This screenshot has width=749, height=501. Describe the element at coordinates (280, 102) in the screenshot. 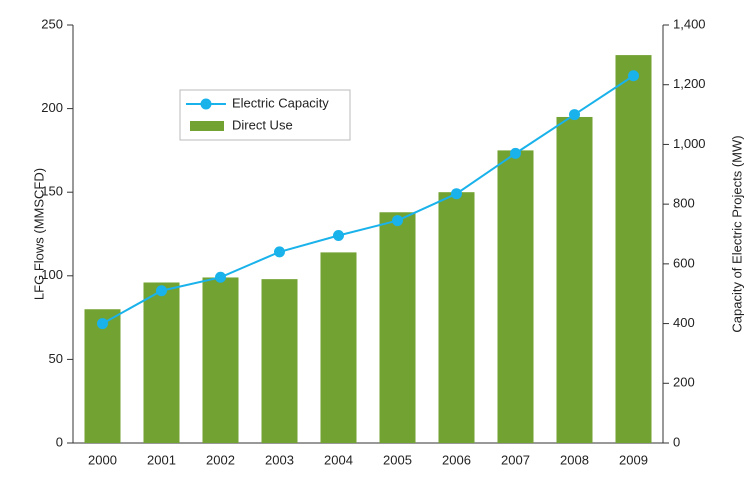

I see `legend-label: Electric Capacity` at that location.